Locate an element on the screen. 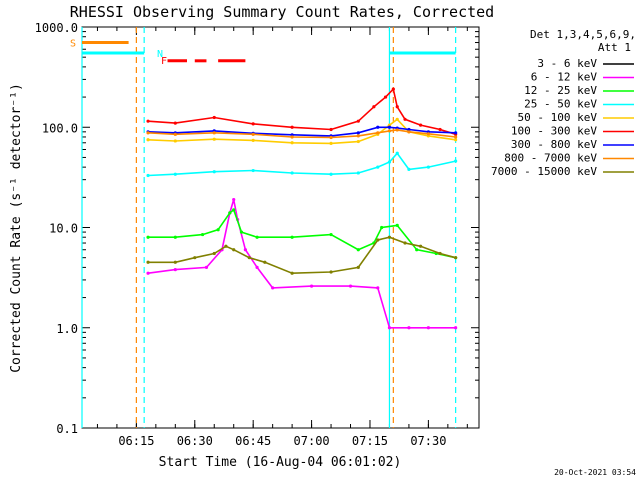  legend-label: 25 - 50 keV is located at coordinates (560, 104).